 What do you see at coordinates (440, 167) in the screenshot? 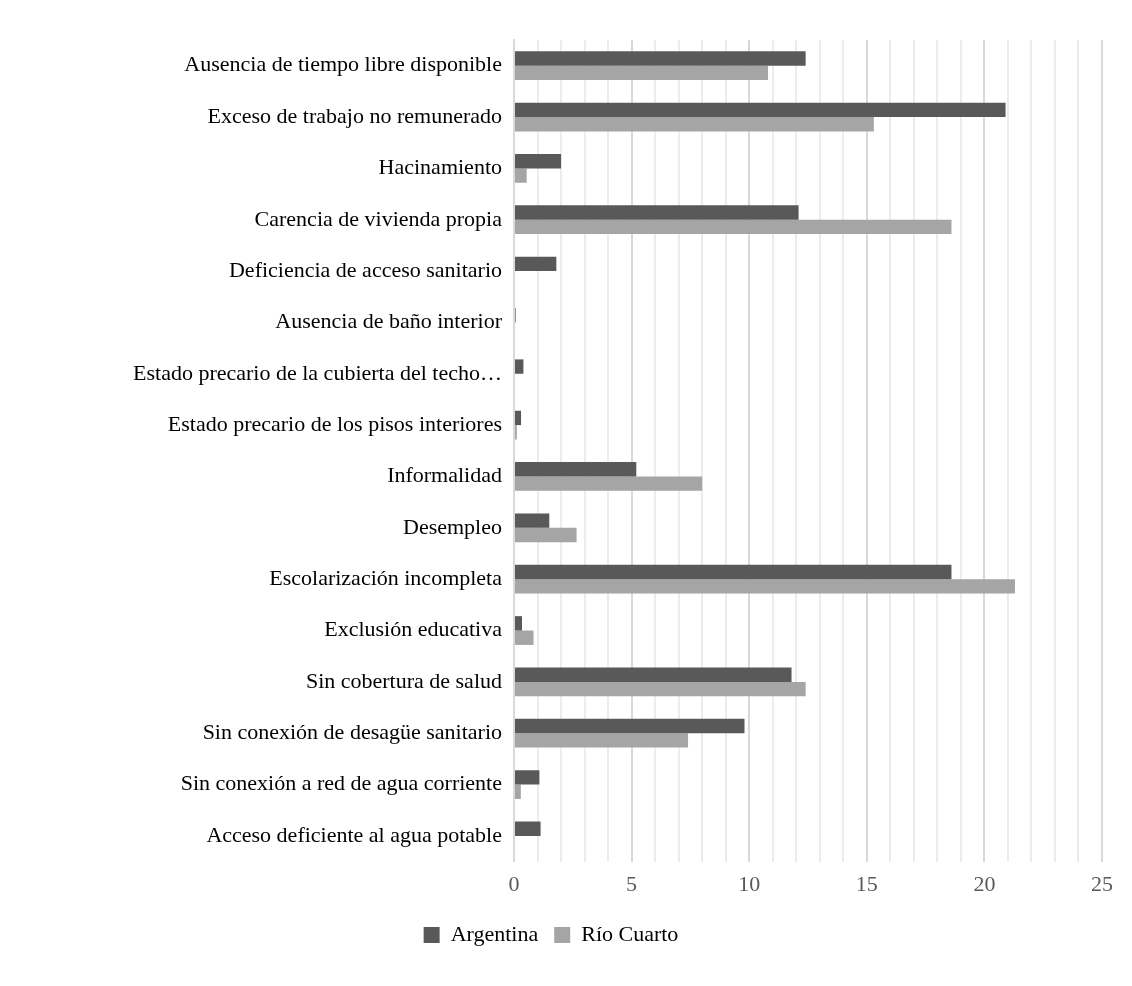
I see `y-tick-label: Hacinamiento` at bounding box center [440, 167].